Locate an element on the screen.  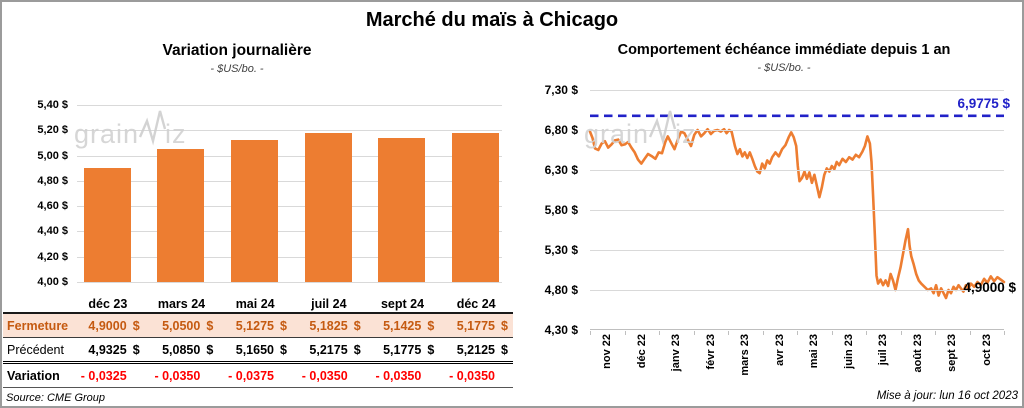
y-axis-tick-label: 5,30 $ is located at coordinates (561, 250).